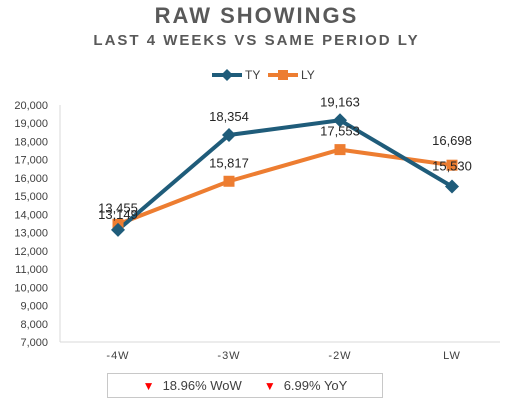 This screenshot has width=513, height=405. Describe the element at coordinates (31, 215) in the screenshot. I see `y-tick-label: 14,000` at that location.